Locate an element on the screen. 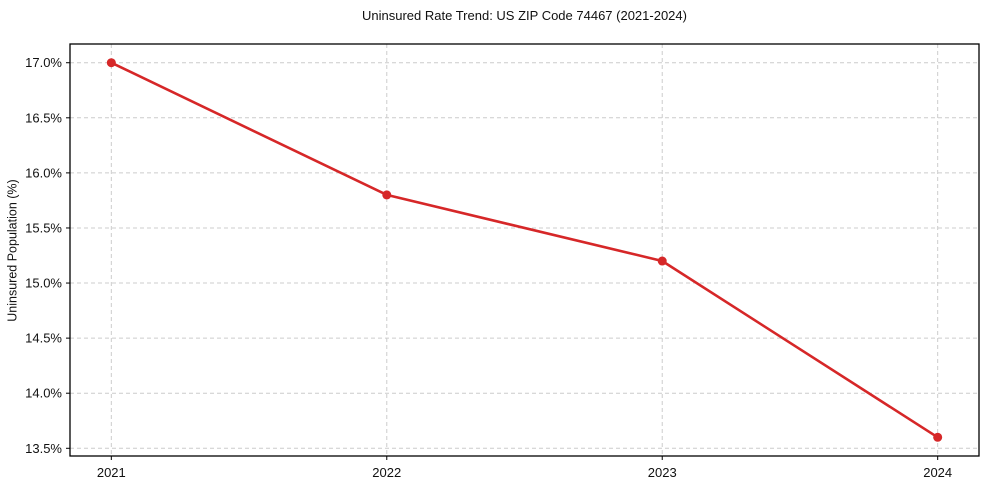 This screenshot has width=989, height=490. y-tick-label: 14.0% is located at coordinates (43, 393).